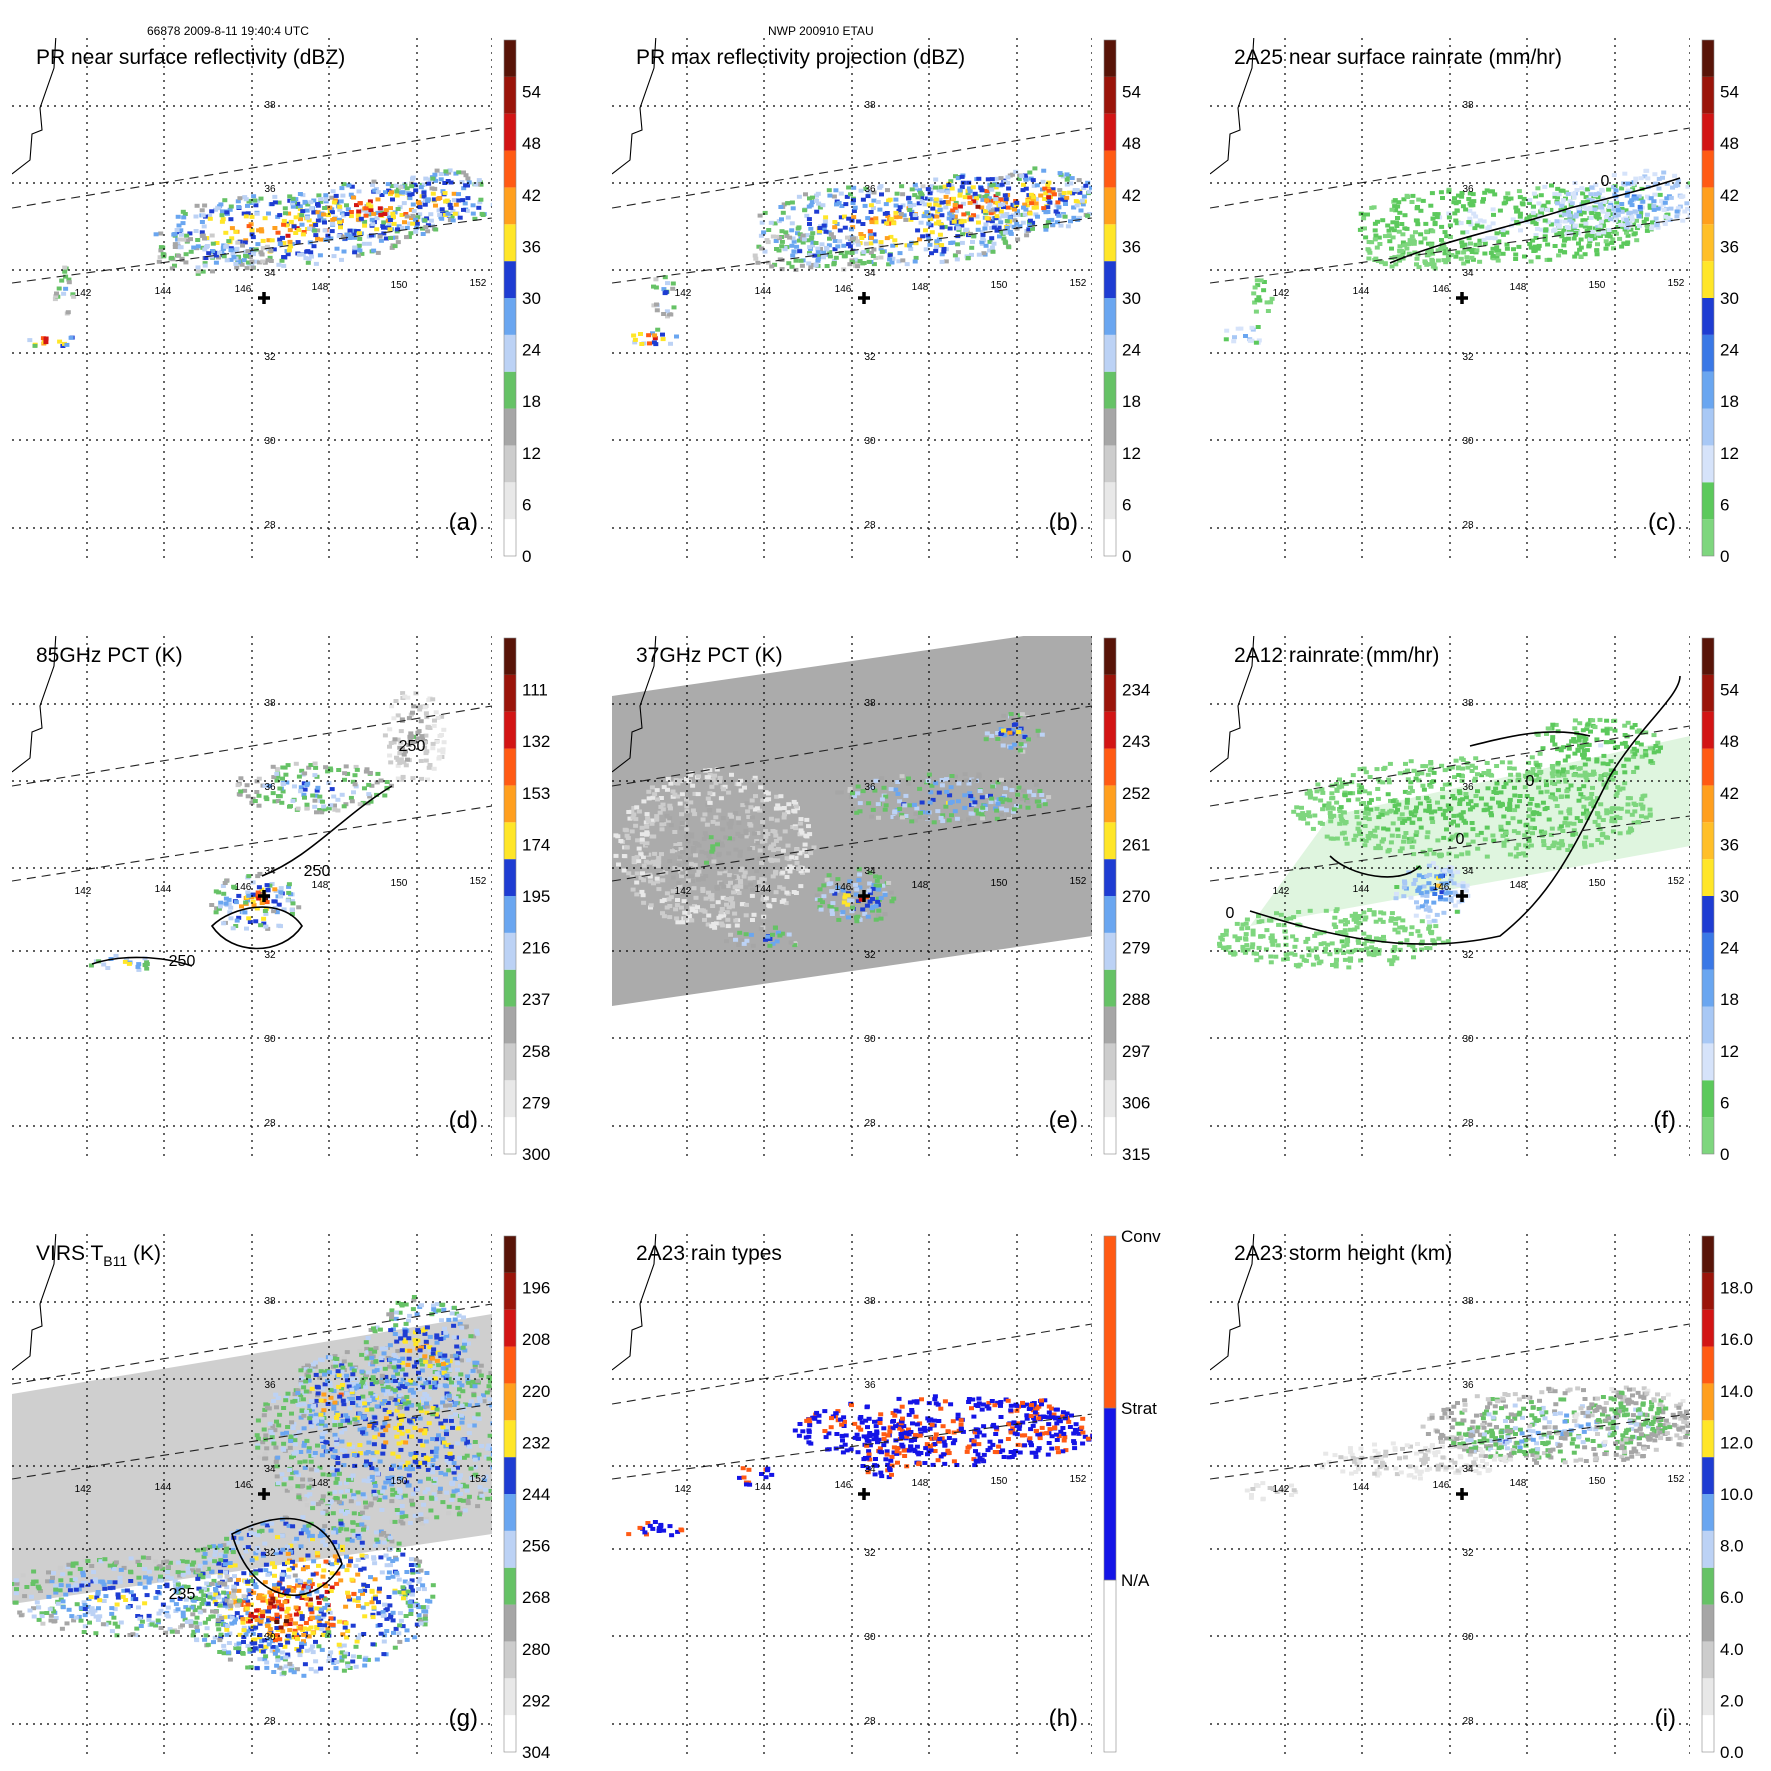 This screenshot has height=1771, width=1771. What do you see at coordinates (1708, 132) in the screenshot?
I see `colorbar-segment` at bounding box center [1708, 132].